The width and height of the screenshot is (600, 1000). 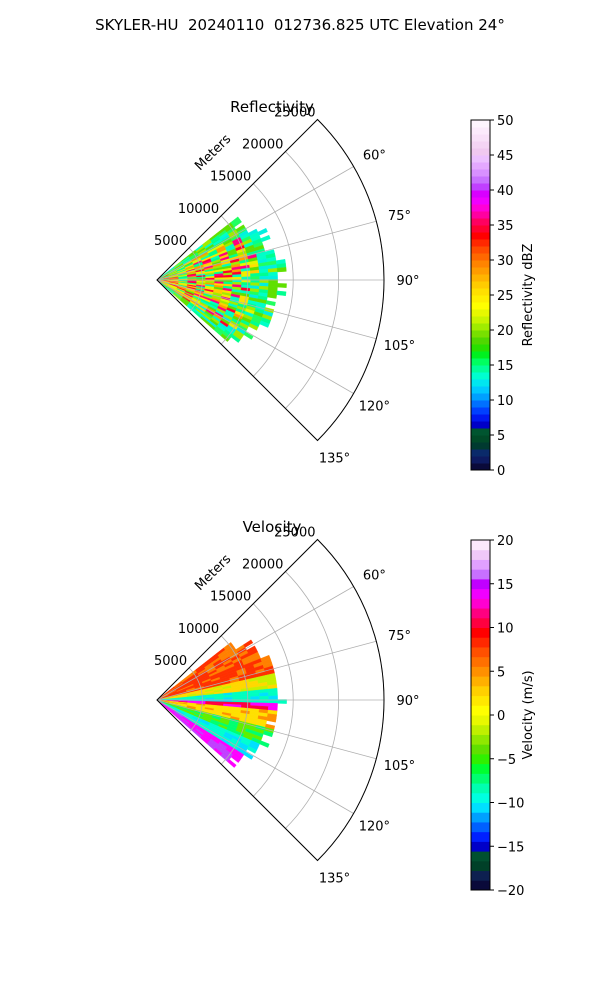 I want to click on radial-tick-label: 15000, so click(x=230, y=597).